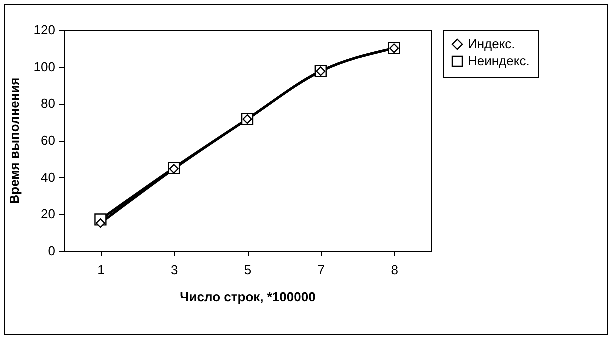 Image resolution: width=614 pixels, height=341 pixels. I want to click on y-tick-label: 120, so click(45, 30).